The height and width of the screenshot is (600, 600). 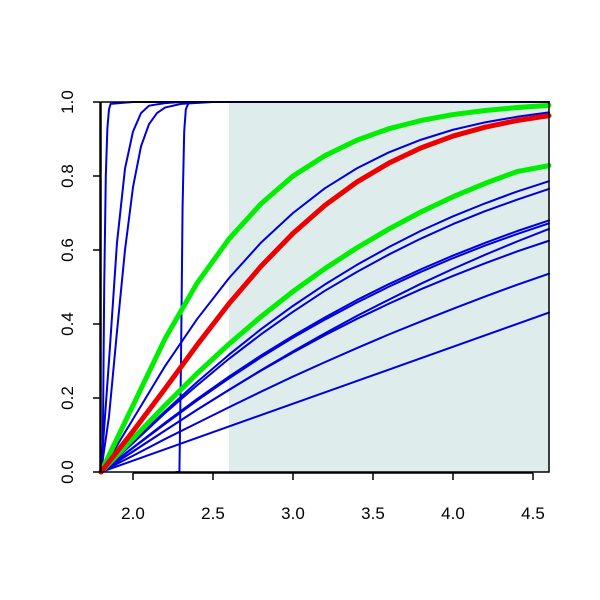 I want to click on y-tick-label: 1.0, so click(x=67, y=102).